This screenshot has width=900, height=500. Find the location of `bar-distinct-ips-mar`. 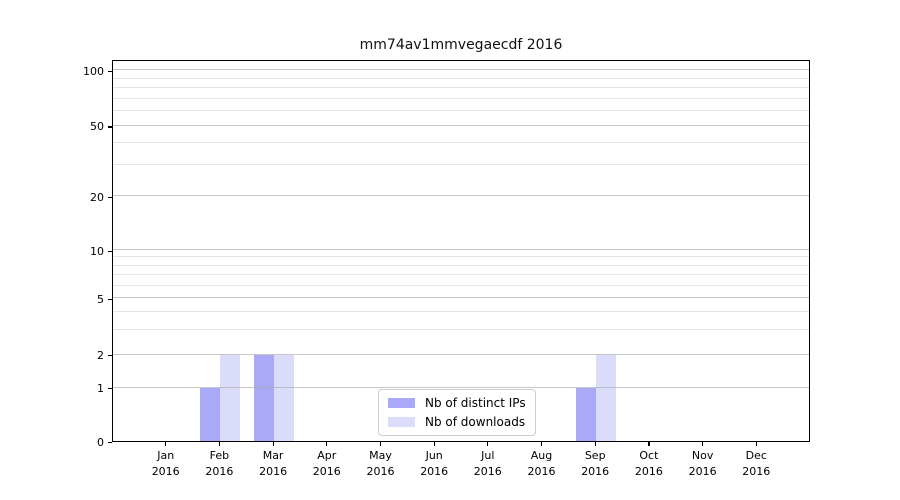

bar-distinct-ips-mar is located at coordinates (264, 397).